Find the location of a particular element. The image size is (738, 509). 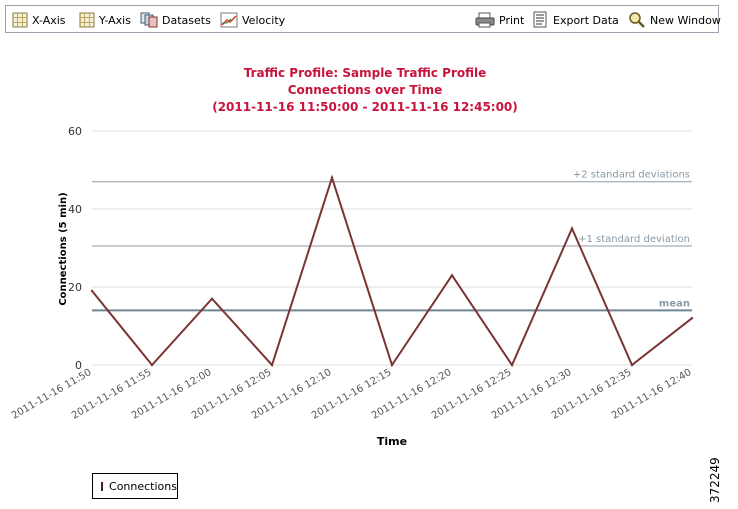

y-tick-label: 60 is located at coordinates (75, 131).